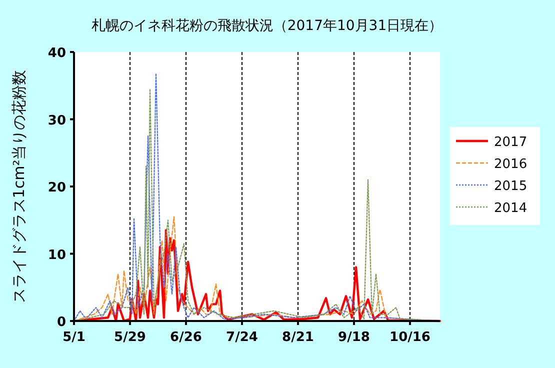 This screenshot has height=368, width=555. Describe the element at coordinates (511, 142) in the screenshot. I see `legend-label: 2017` at that location.